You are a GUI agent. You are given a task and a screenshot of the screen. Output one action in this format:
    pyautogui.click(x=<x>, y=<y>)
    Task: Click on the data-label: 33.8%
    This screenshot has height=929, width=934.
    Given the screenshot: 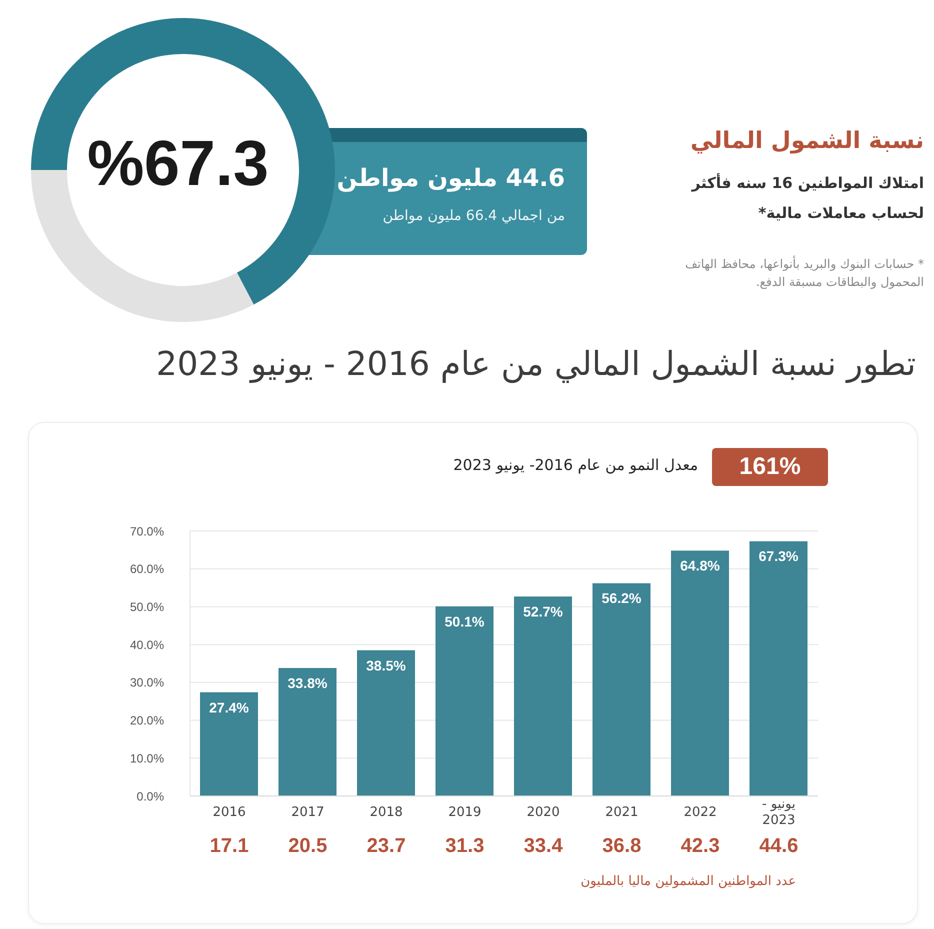 What is the action you would take?
    pyautogui.click(x=308, y=683)
    